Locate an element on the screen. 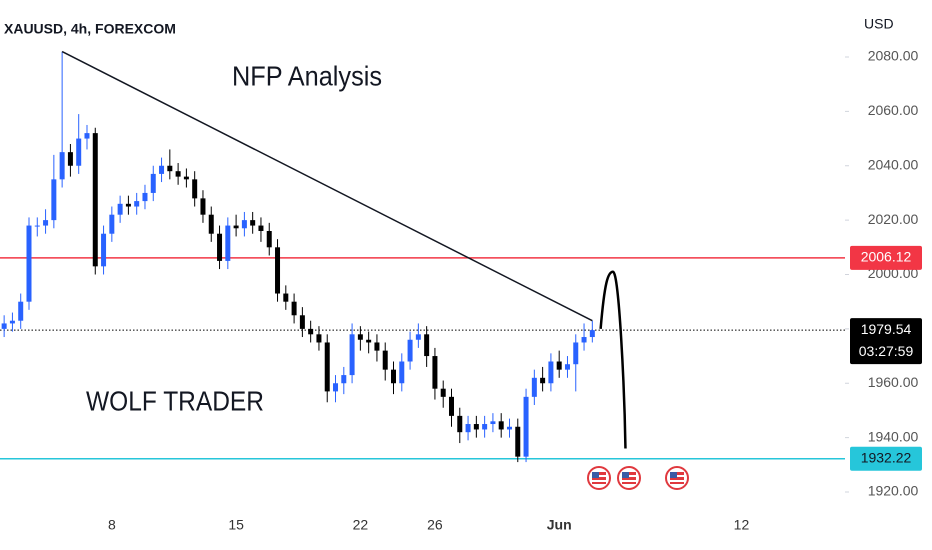 The height and width of the screenshot is (550, 932). x-tick-label: 26 is located at coordinates (435, 525).